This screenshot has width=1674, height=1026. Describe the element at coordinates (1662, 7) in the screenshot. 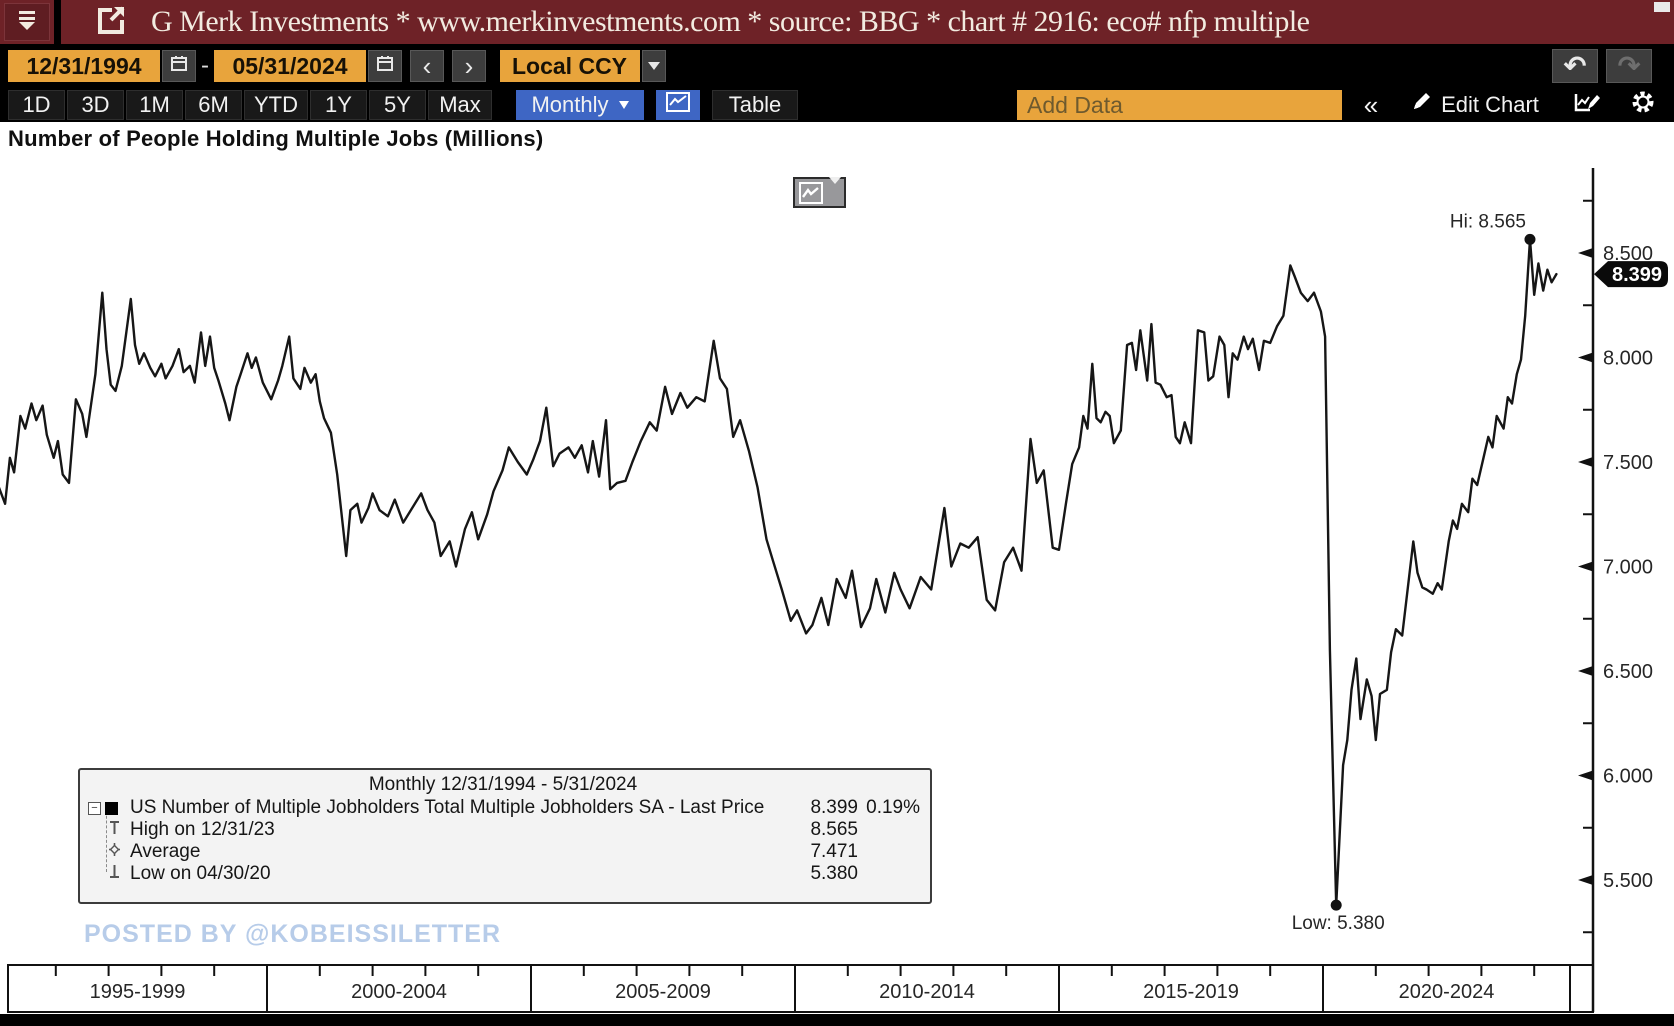

I see `titlebar-corner-handle` at that location.